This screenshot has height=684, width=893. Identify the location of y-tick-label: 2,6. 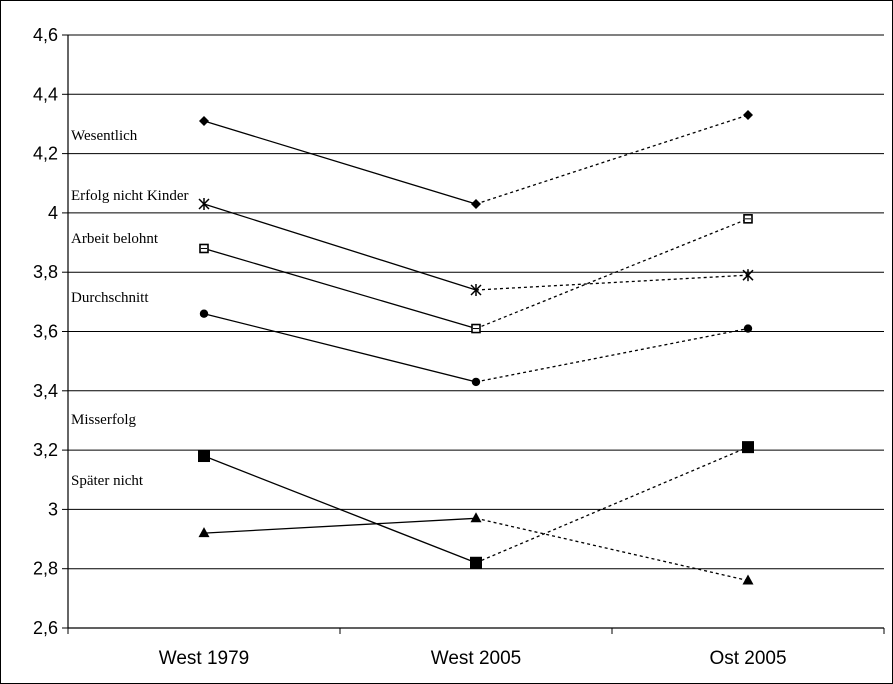
(45, 628).